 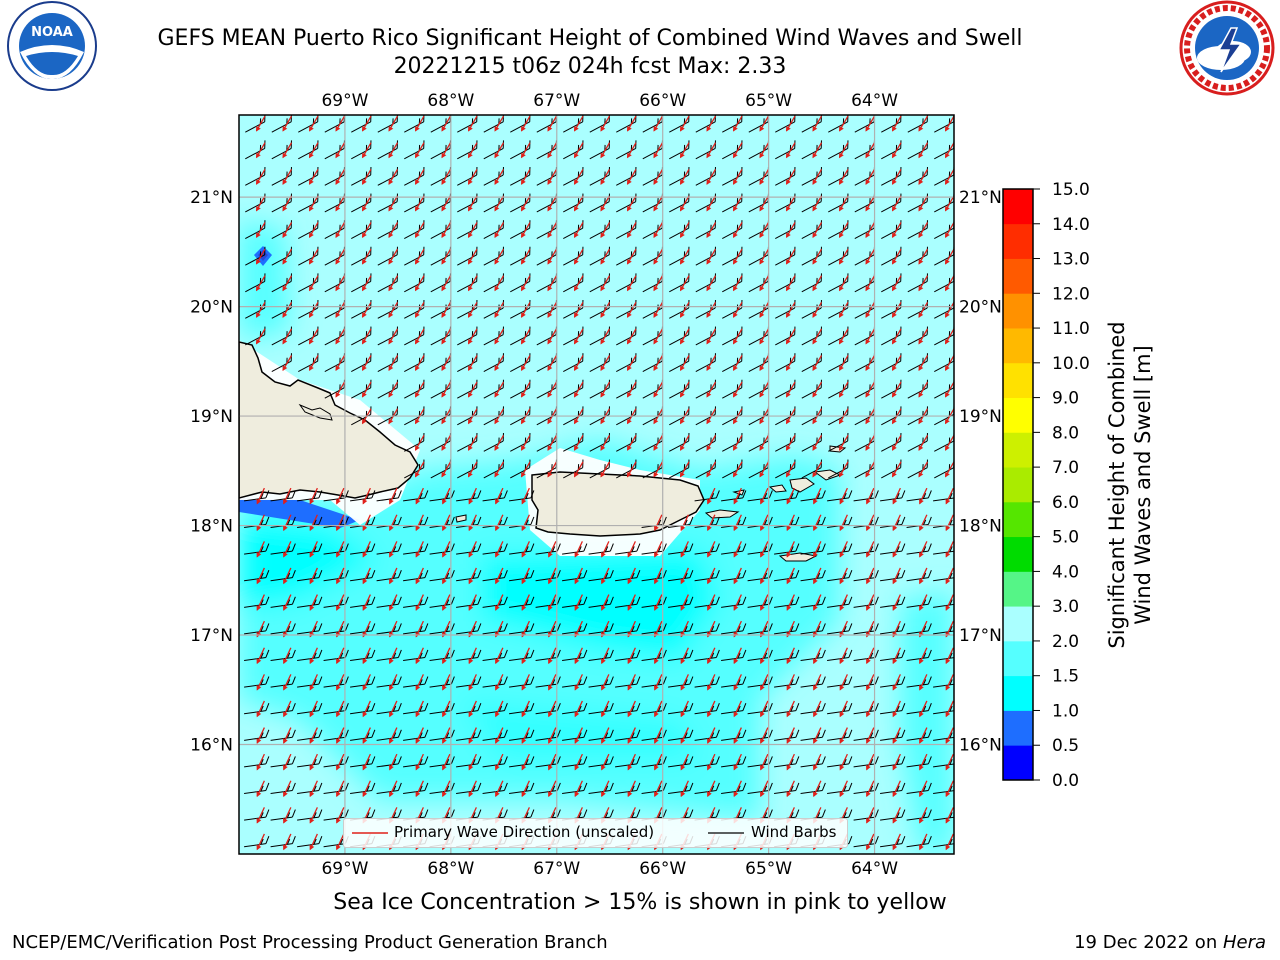 I want to click on colorbar-tick-label: 13.0, so click(x=1071, y=260).